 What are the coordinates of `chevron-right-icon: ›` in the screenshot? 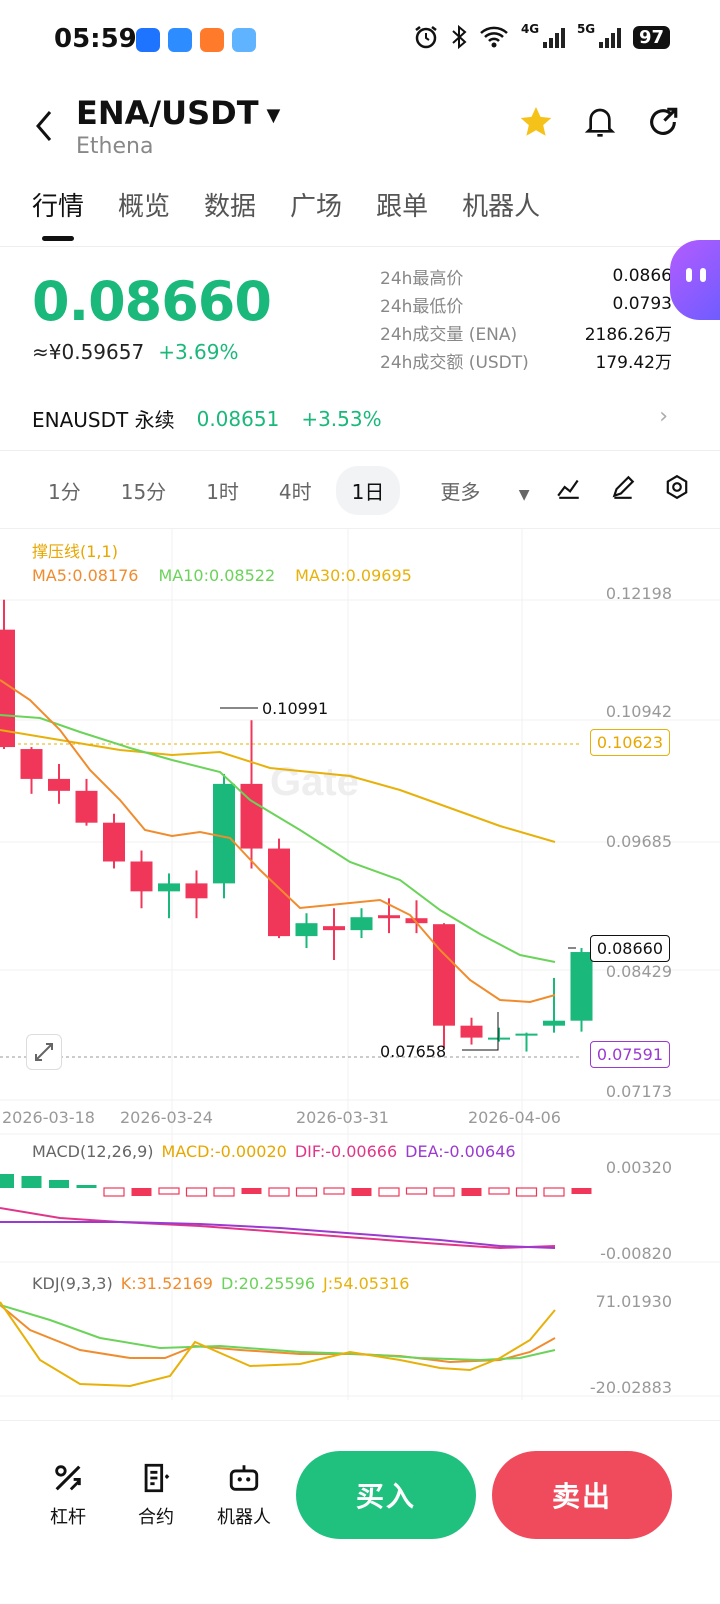 It's located at (663, 416).